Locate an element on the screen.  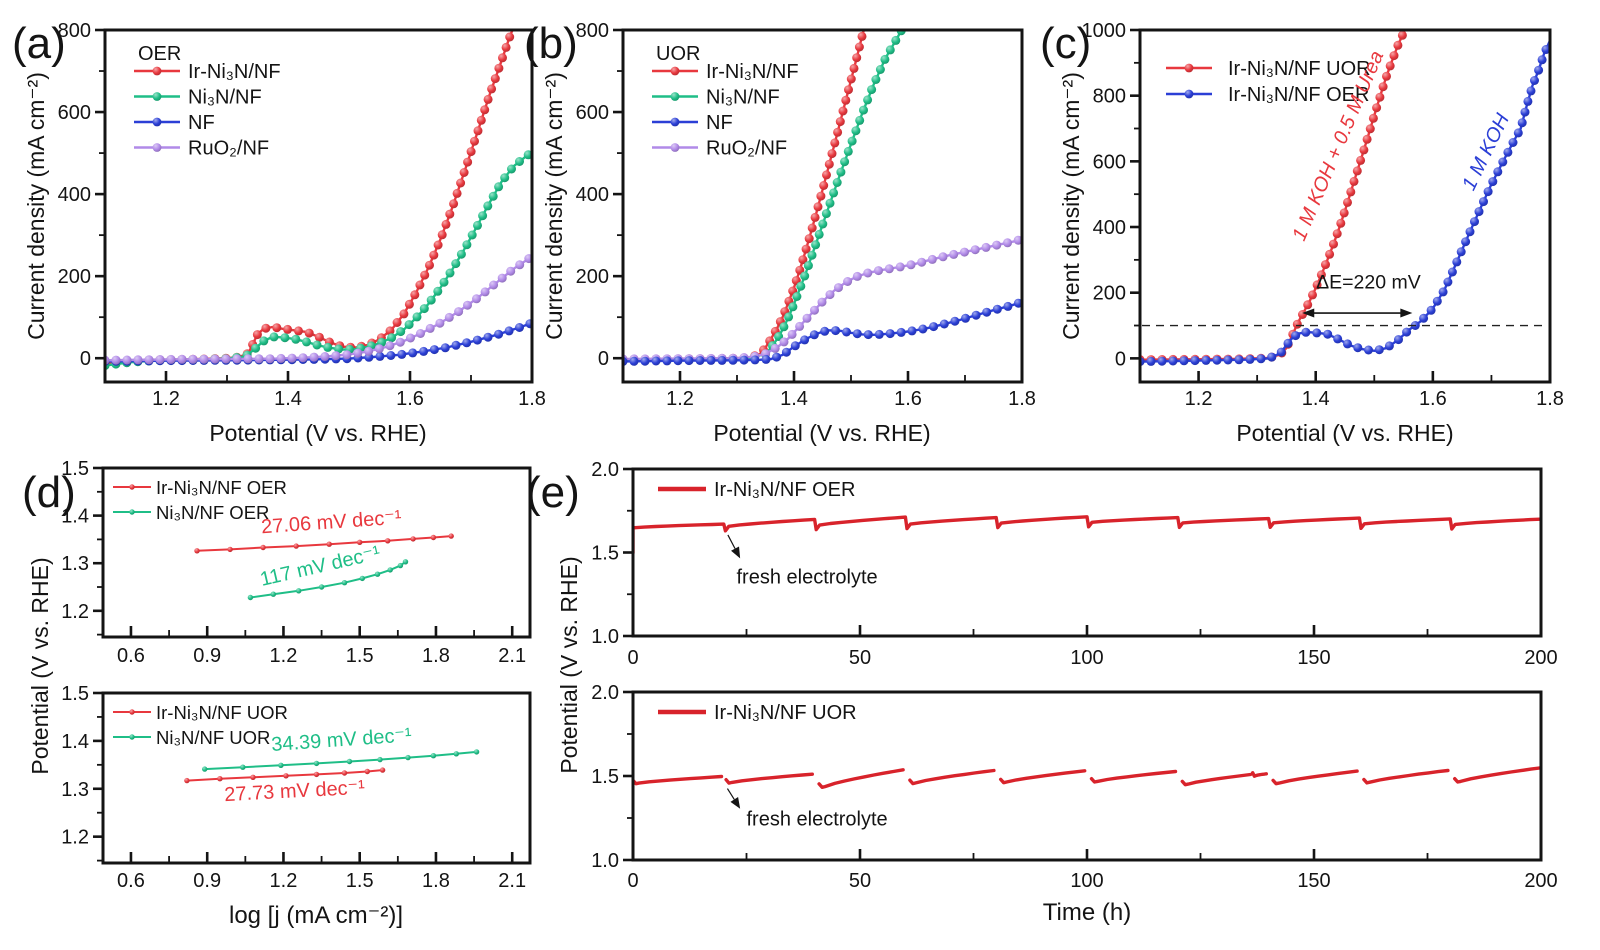
x-axis-title: Potential (V vs. RHE) is located at coordinates (821, 433).